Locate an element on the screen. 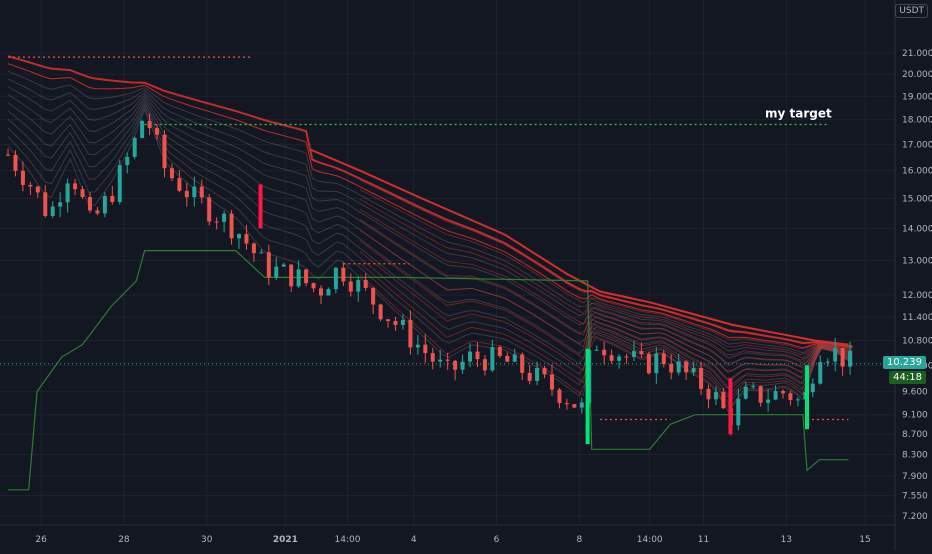  y-tick-label: 17.000 is located at coordinates (917, 145).